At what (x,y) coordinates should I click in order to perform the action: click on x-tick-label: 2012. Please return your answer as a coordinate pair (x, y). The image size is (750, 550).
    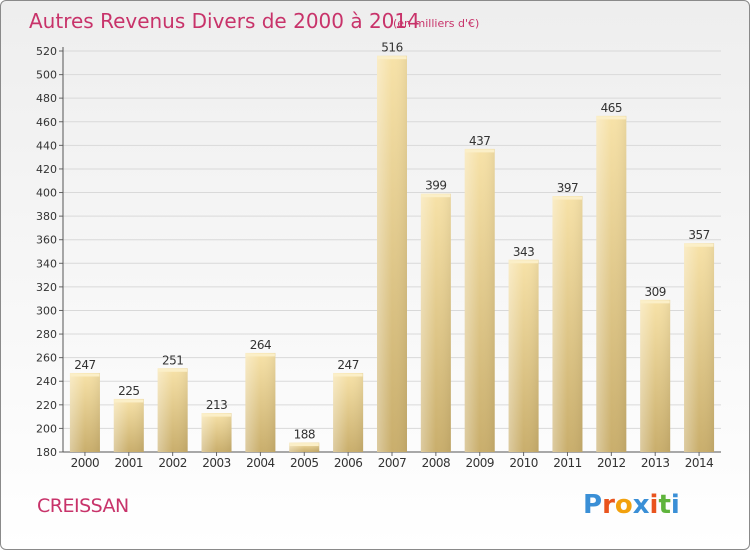
    Looking at the image, I should click on (611, 463).